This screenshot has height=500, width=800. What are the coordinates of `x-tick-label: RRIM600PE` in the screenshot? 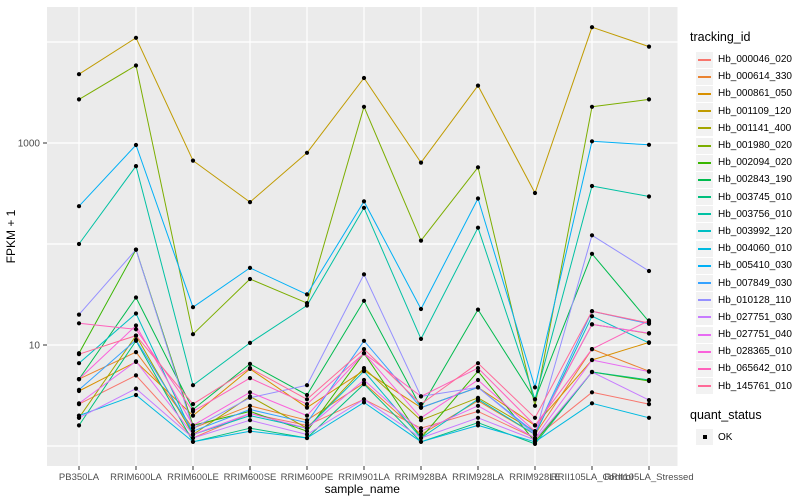 It's located at (307, 477).